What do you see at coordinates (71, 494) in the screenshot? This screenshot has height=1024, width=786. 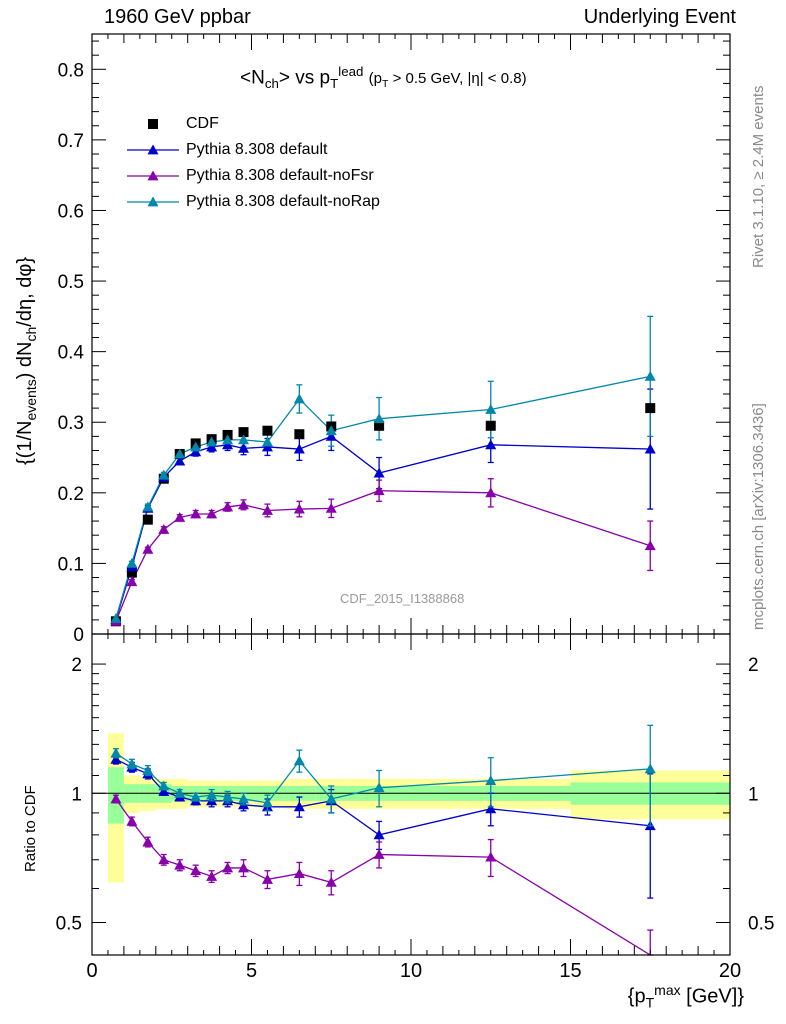 I see `y-tick-label: 0.2` at bounding box center [71, 494].